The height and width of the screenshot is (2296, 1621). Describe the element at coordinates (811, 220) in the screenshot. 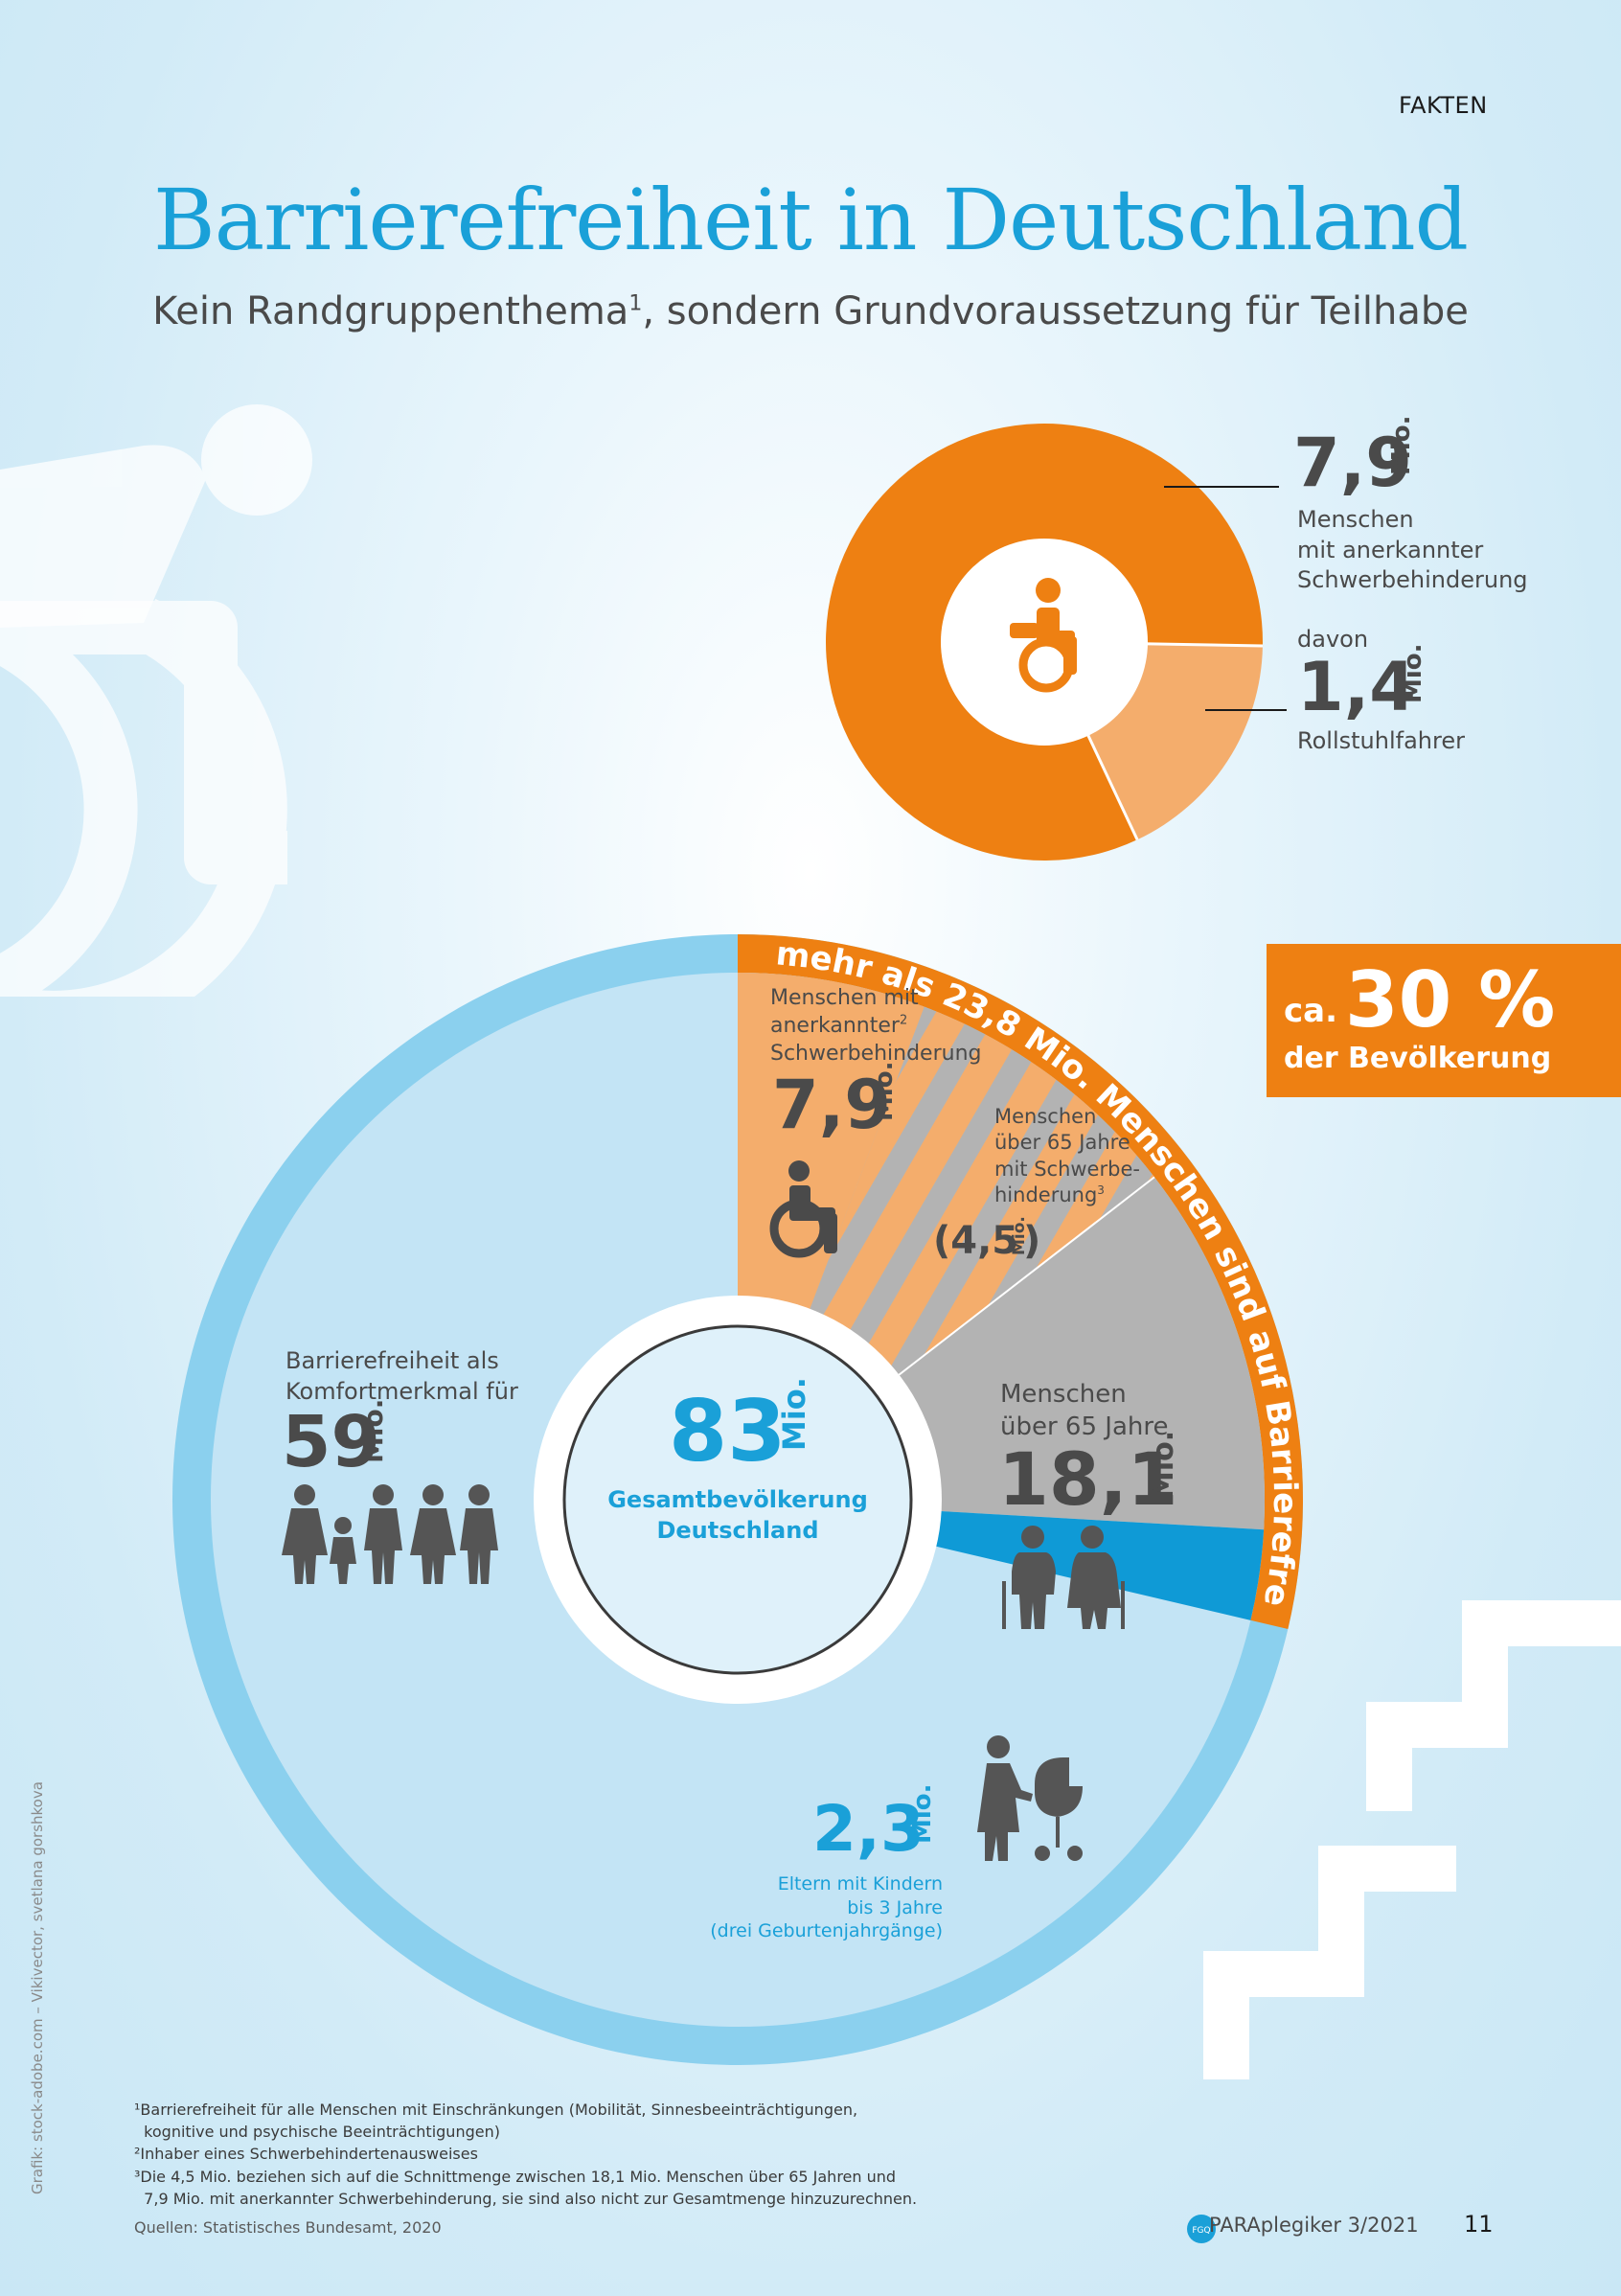

I see `page-title: Barrierefreiheit in Deutschland` at that location.